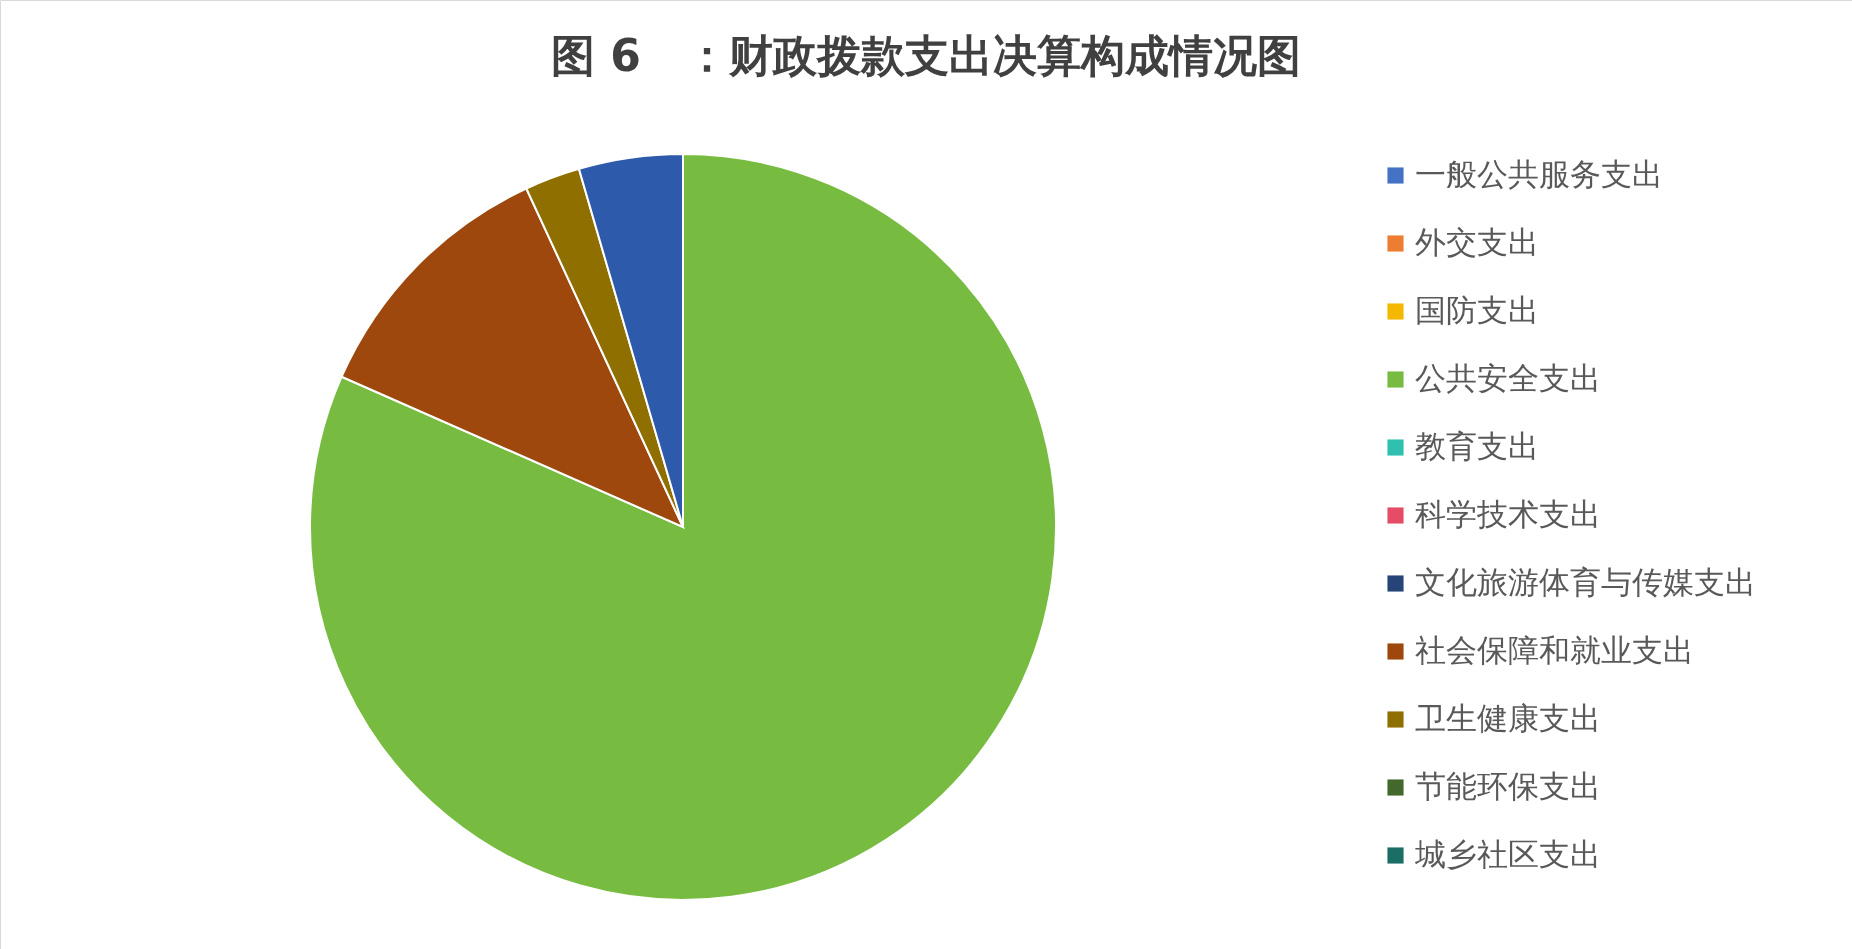 This screenshot has height=949, width=1852. I want to click on legend-label: 国防支出, so click(1477, 309).